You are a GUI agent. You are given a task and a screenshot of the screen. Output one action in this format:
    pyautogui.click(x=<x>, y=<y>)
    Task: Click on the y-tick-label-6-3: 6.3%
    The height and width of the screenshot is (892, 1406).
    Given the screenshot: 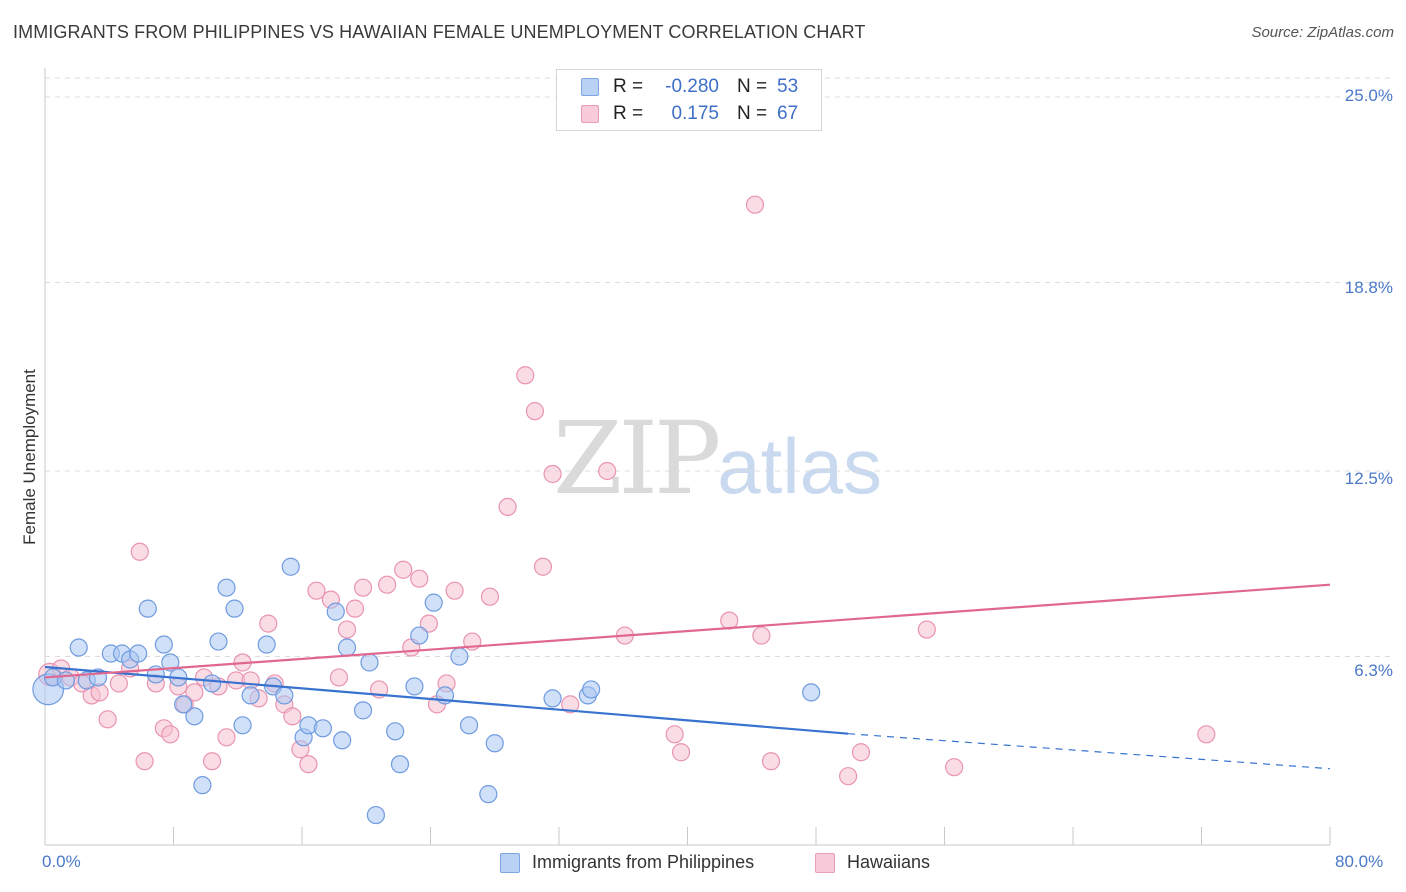 What is the action you would take?
    pyautogui.click(x=1373, y=670)
    